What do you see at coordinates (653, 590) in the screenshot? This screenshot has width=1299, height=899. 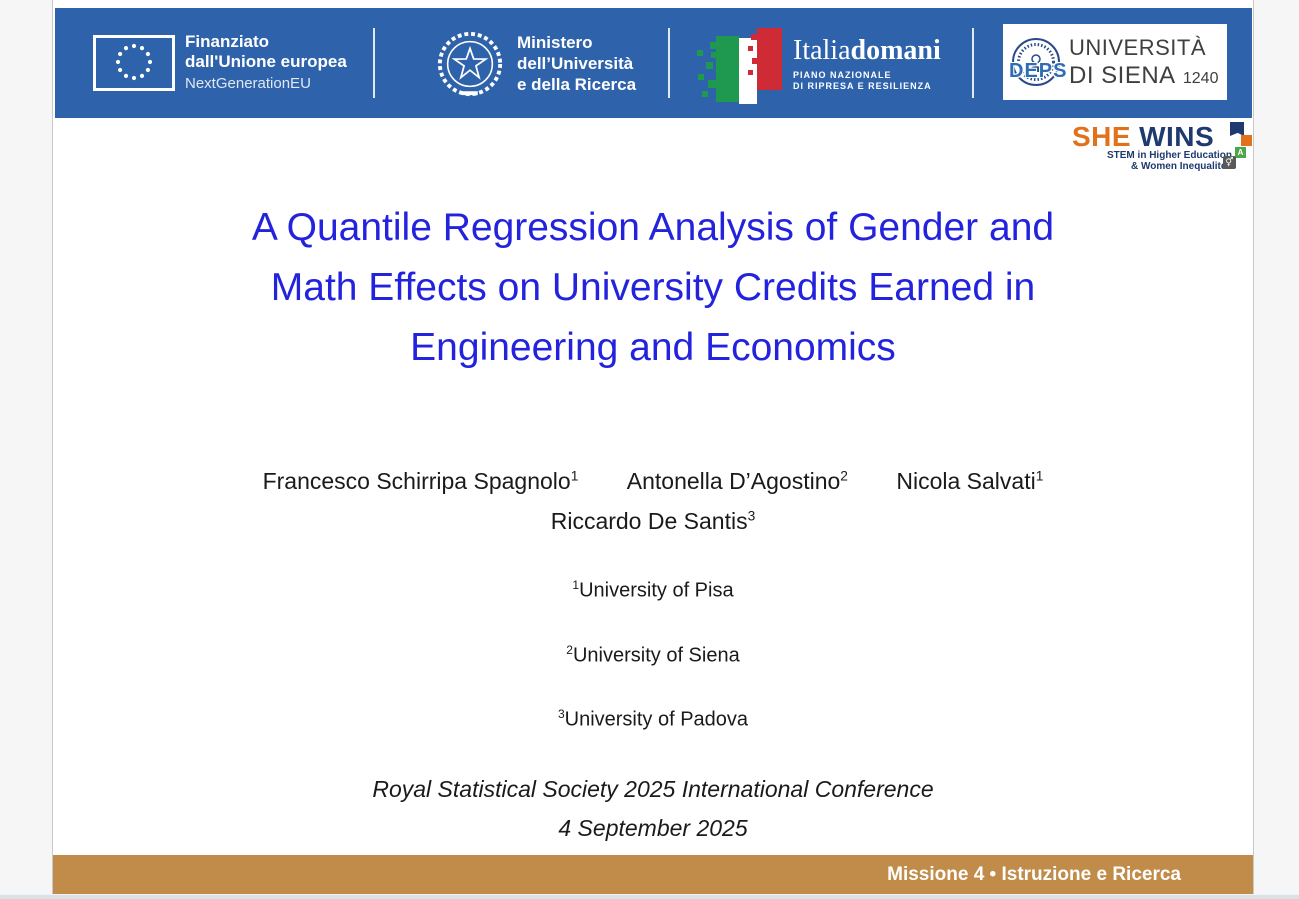 I see `affiliation: 1University of Pisa` at bounding box center [653, 590].